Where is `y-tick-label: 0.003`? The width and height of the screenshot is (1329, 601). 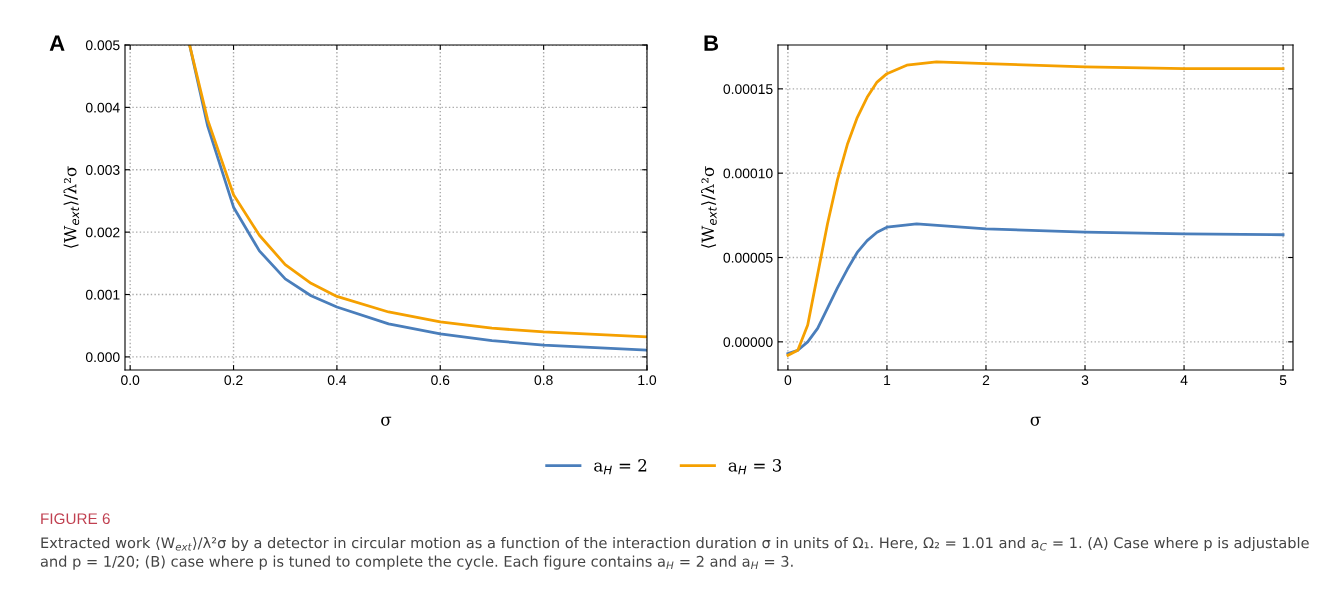 y-tick-label: 0.003 is located at coordinates (102, 170).